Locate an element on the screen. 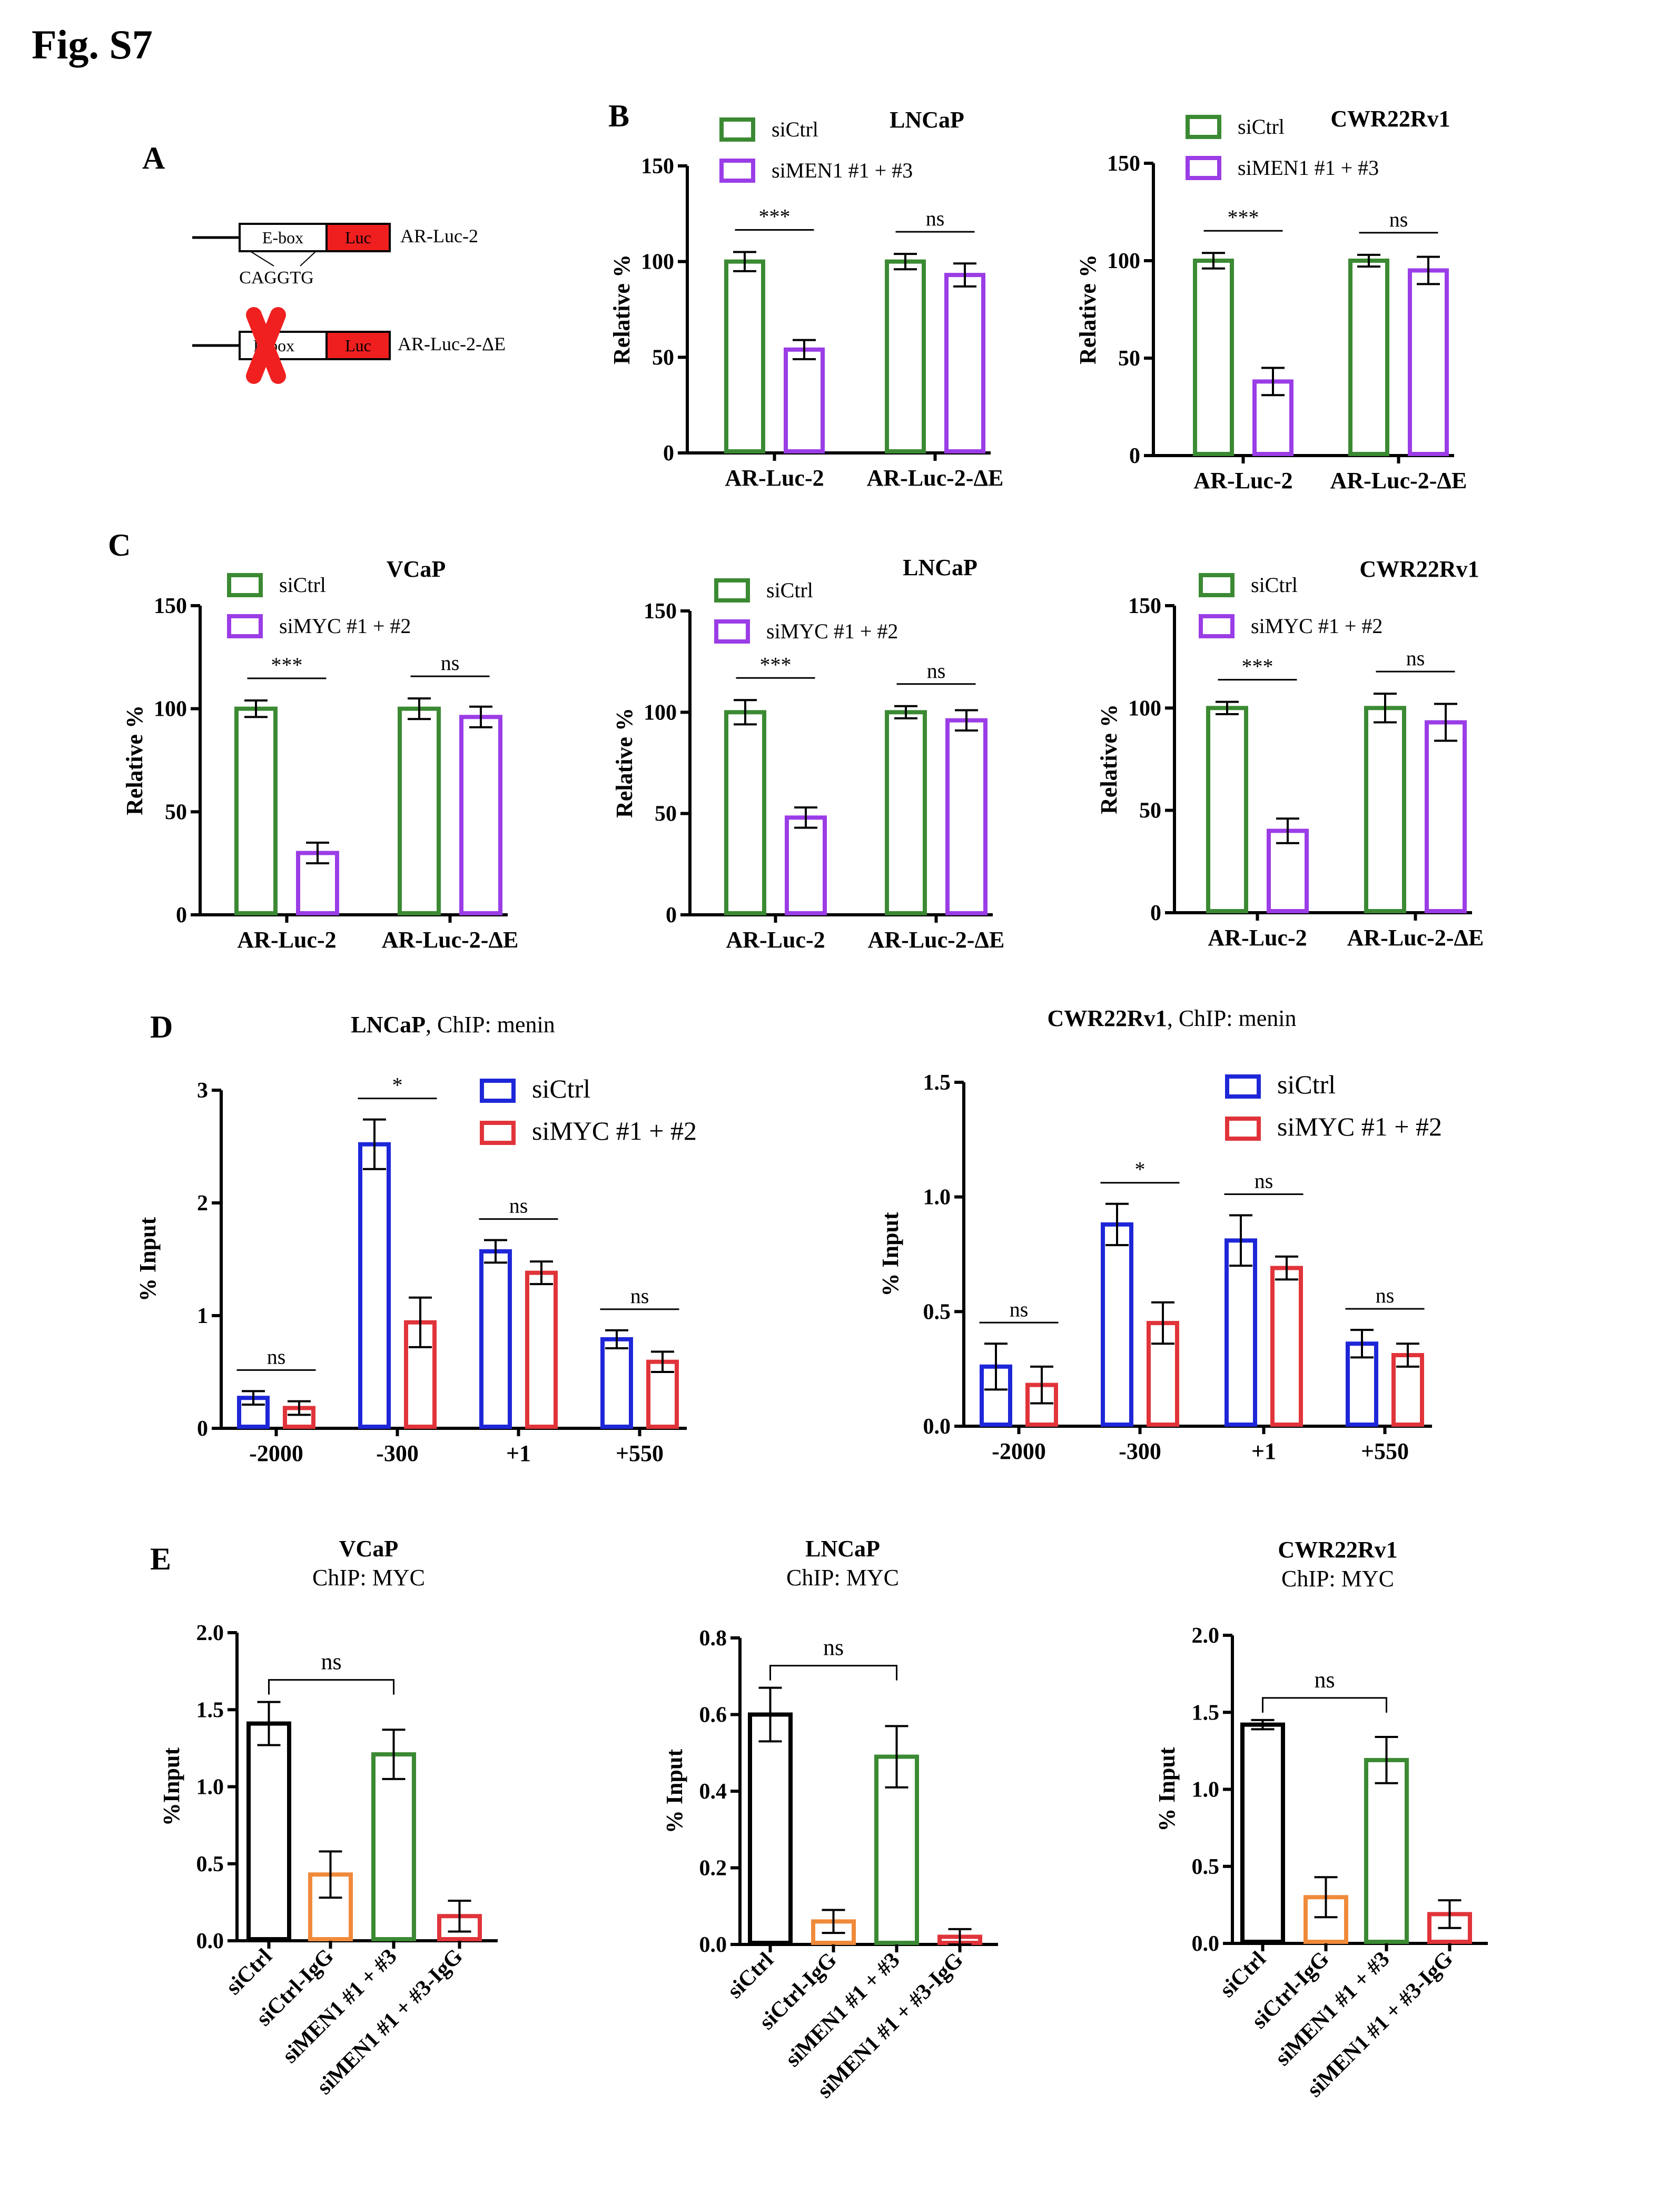 The height and width of the screenshot is (2212, 1659). deletion-cross-icon is located at coordinates (266, 345).